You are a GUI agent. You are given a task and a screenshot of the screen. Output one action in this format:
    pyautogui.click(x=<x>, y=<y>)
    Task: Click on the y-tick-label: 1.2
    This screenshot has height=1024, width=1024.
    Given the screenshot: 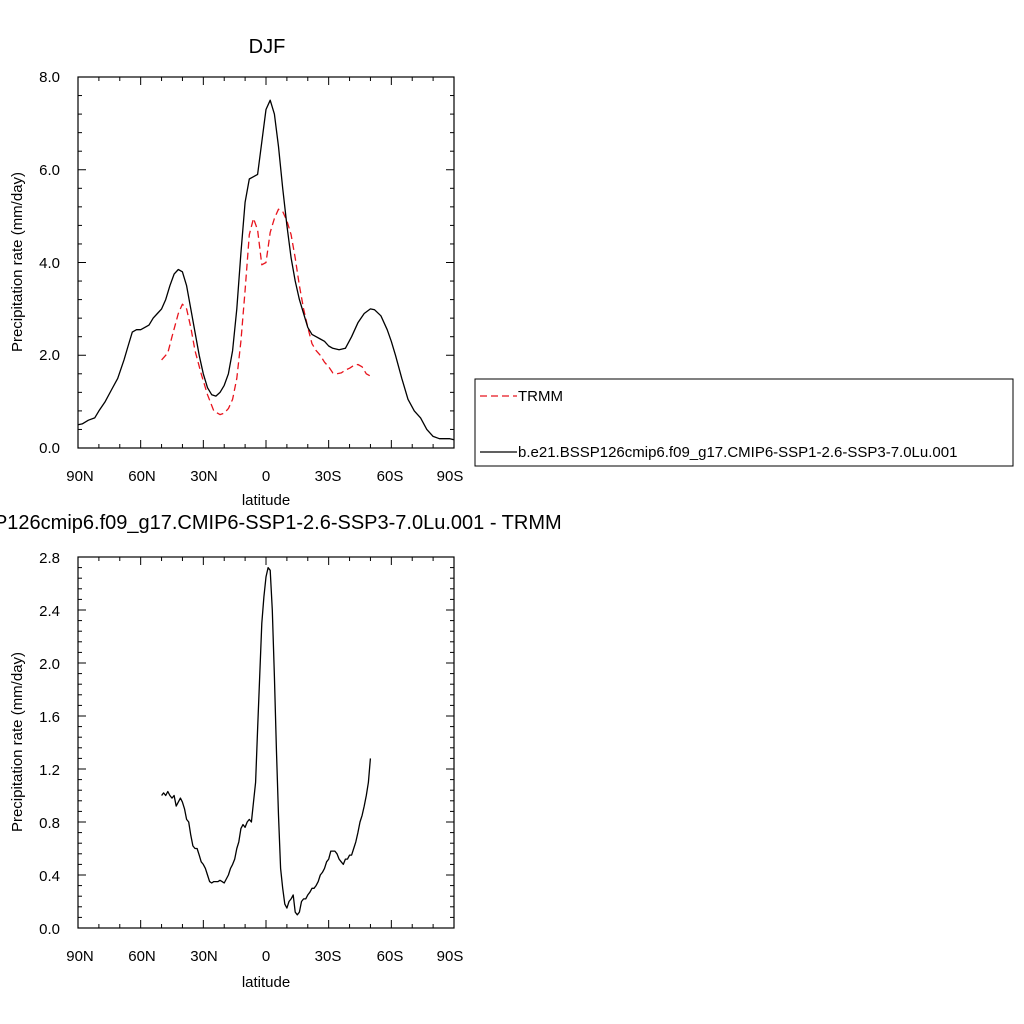 What is the action you would take?
    pyautogui.click(x=49, y=770)
    